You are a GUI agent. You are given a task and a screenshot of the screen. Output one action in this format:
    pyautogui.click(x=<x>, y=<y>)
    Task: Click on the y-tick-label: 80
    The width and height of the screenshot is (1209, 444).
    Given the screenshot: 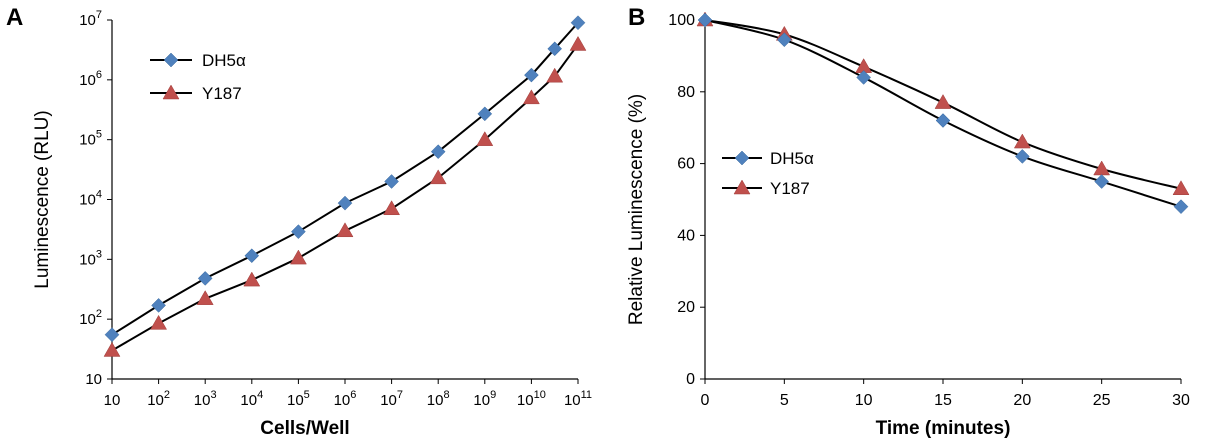 What is the action you would take?
    pyautogui.click(x=686, y=92)
    